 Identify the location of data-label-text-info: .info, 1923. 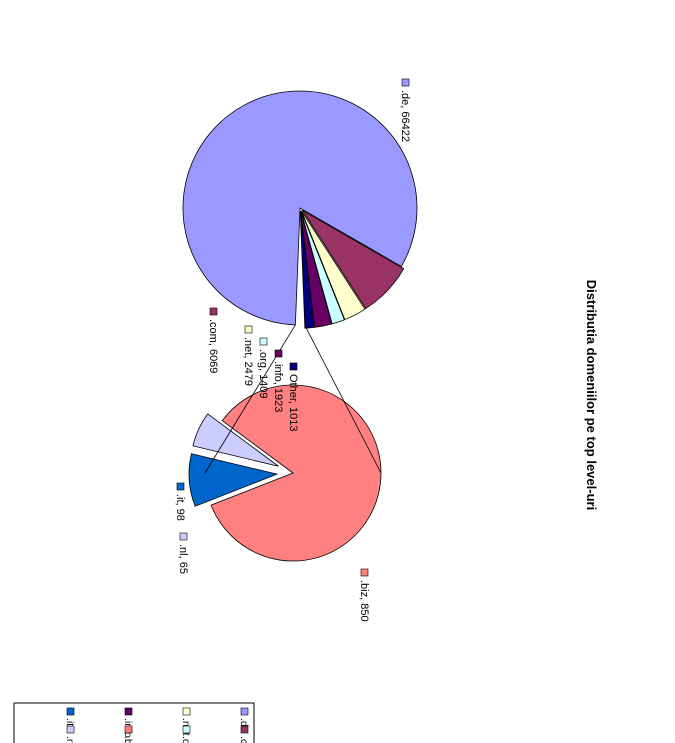
(278, 386).